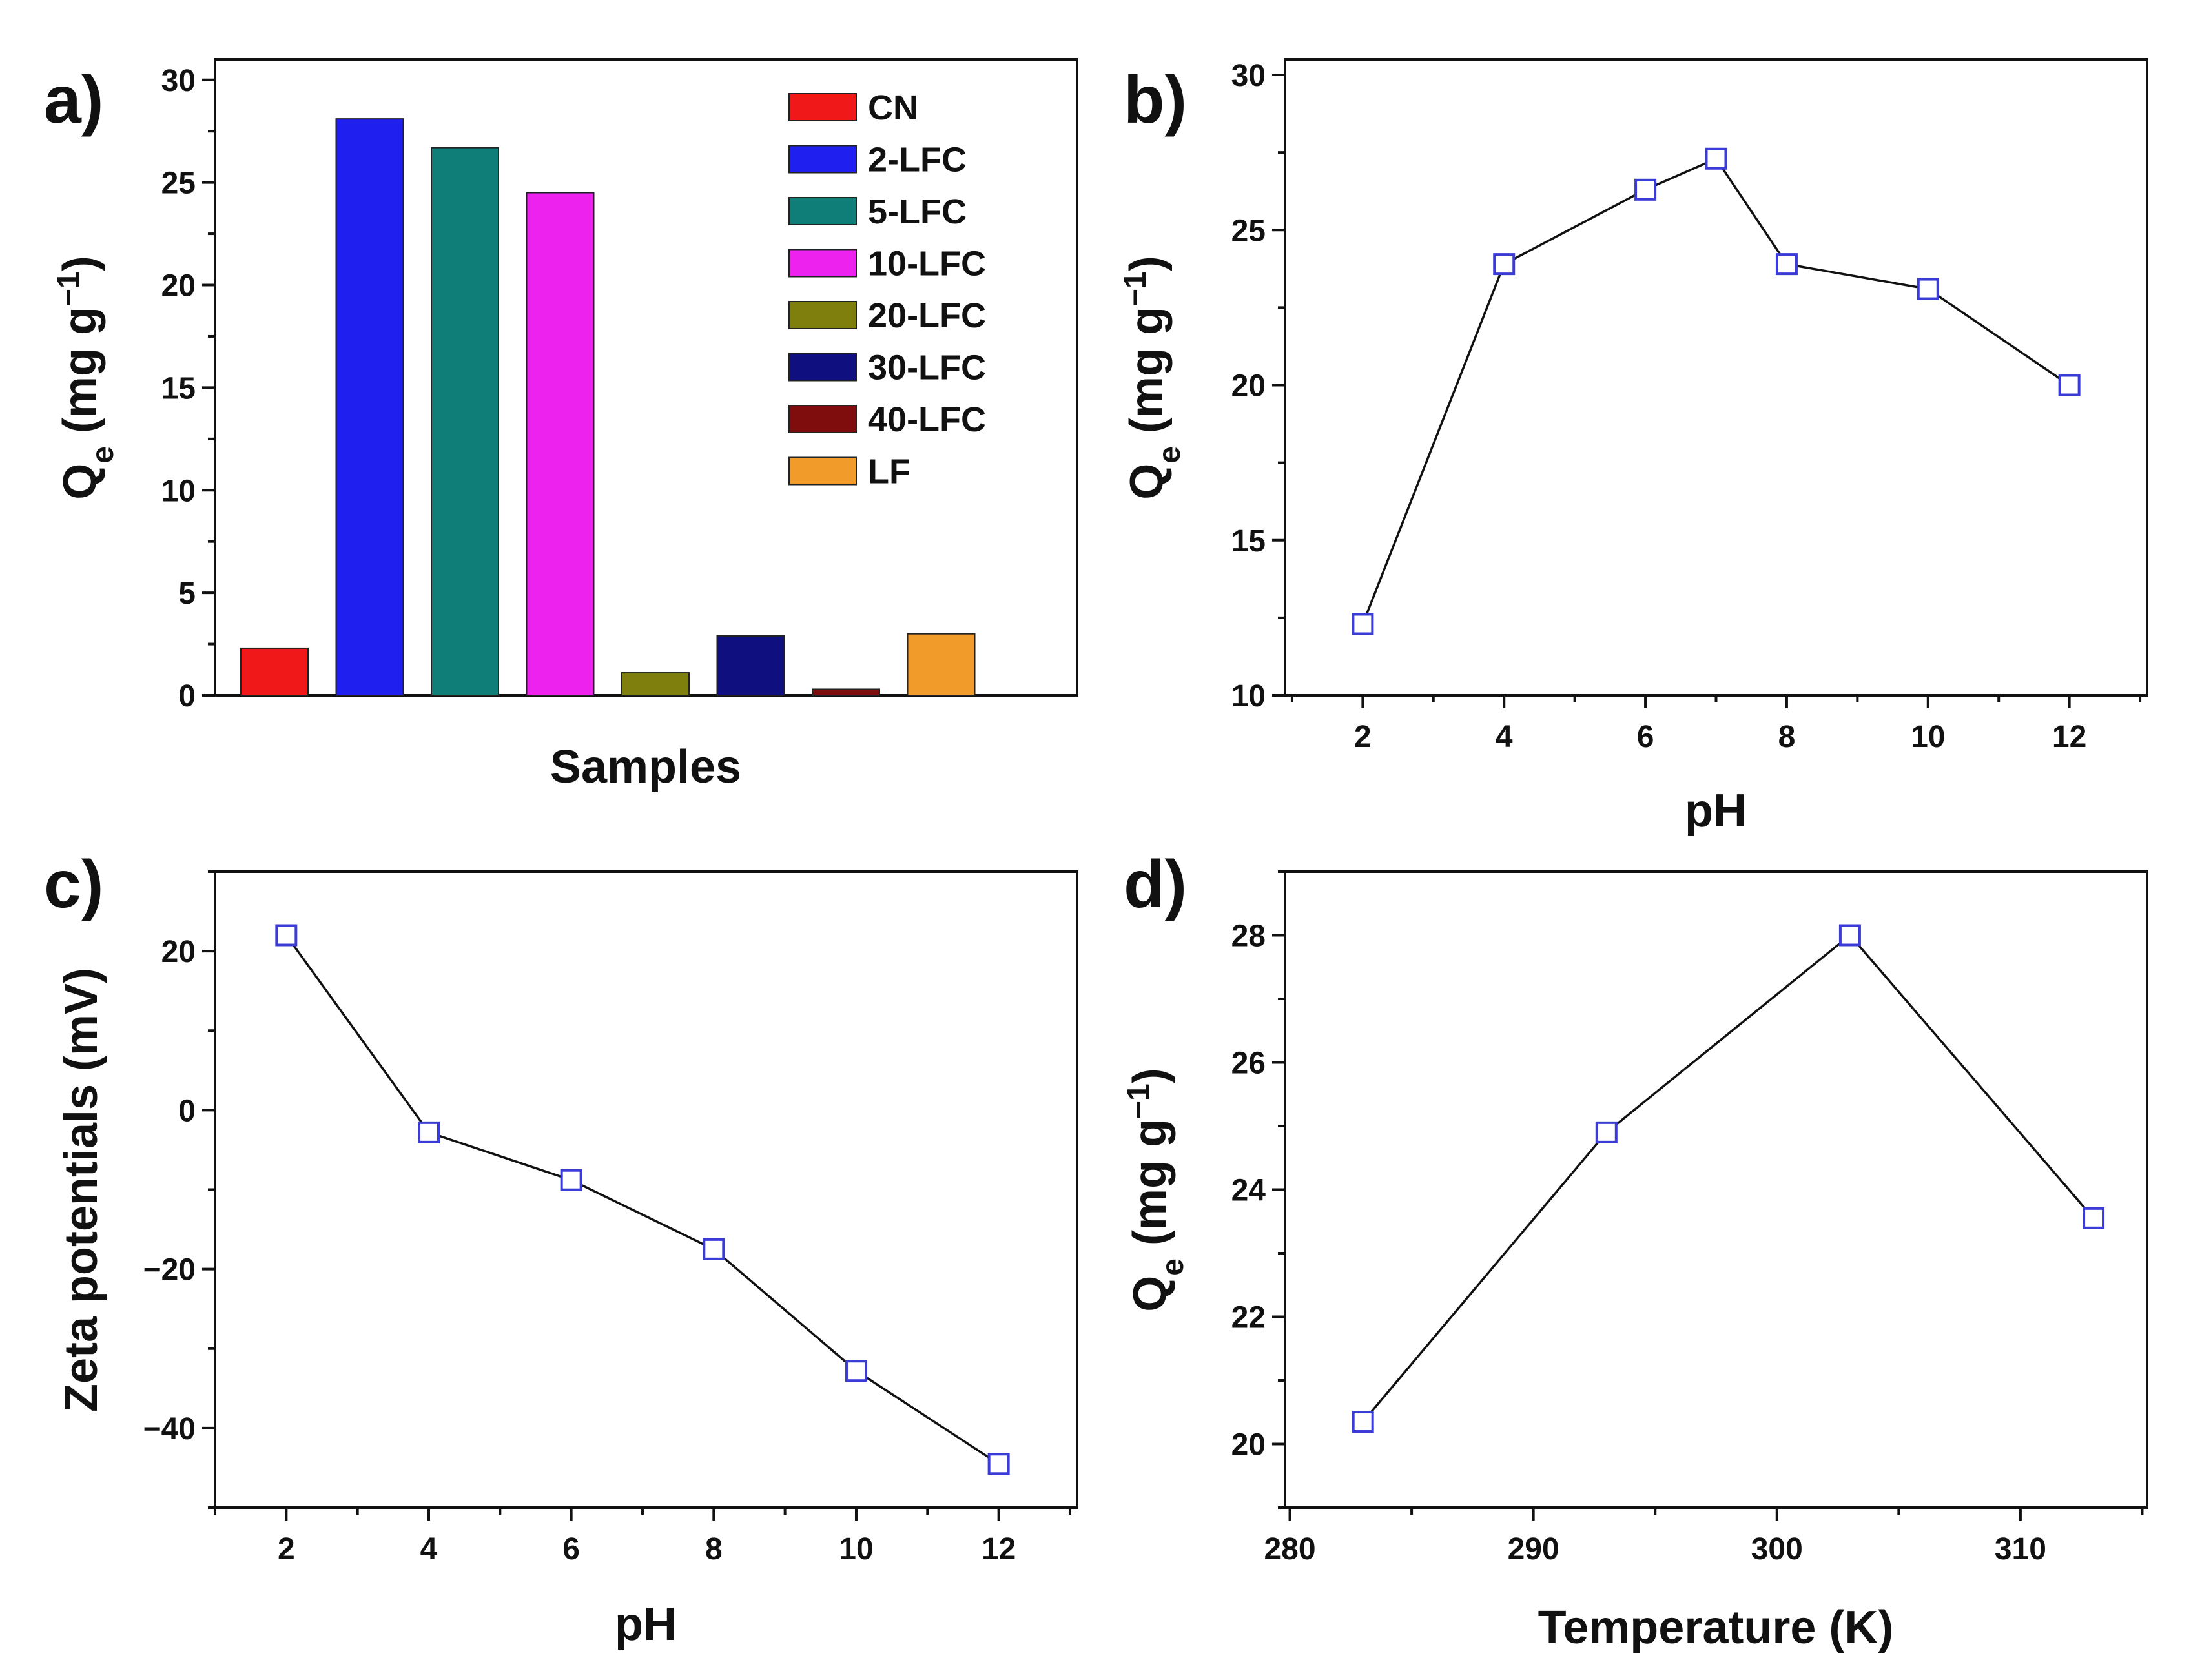 The image size is (2191, 1680). What do you see at coordinates (917, 211) in the screenshot?
I see `legend-label-5-lfc: 5-LFC` at bounding box center [917, 211].